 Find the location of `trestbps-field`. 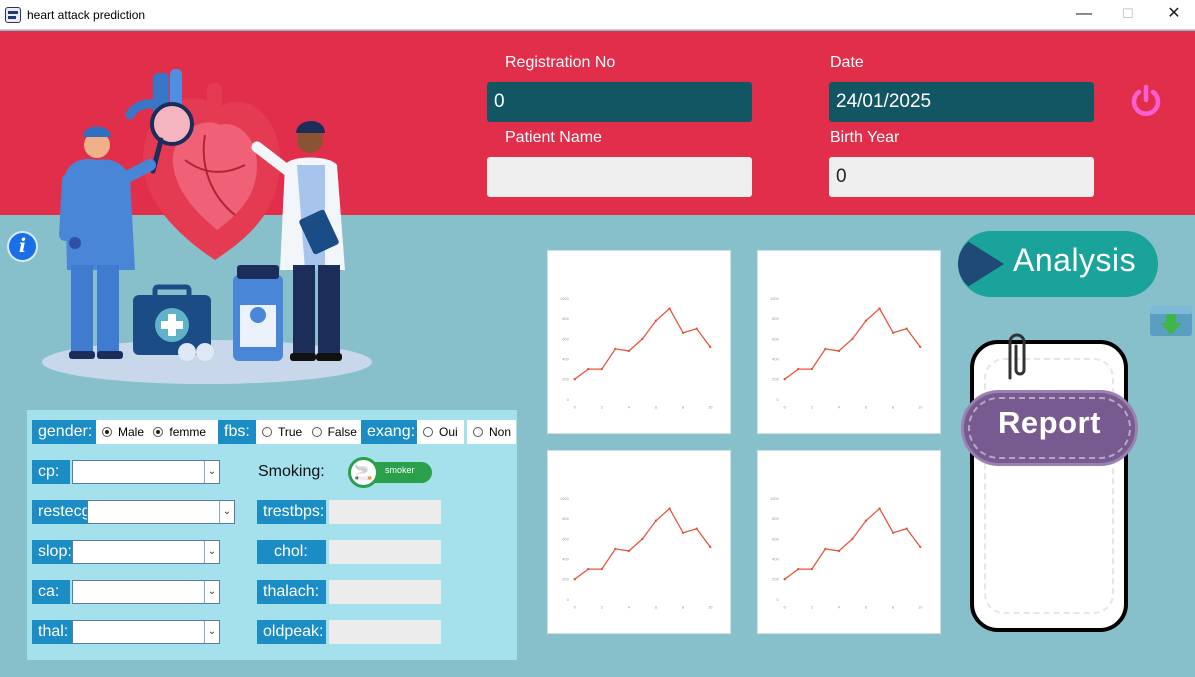

trestbps-field is located at coordinates (385, 512).